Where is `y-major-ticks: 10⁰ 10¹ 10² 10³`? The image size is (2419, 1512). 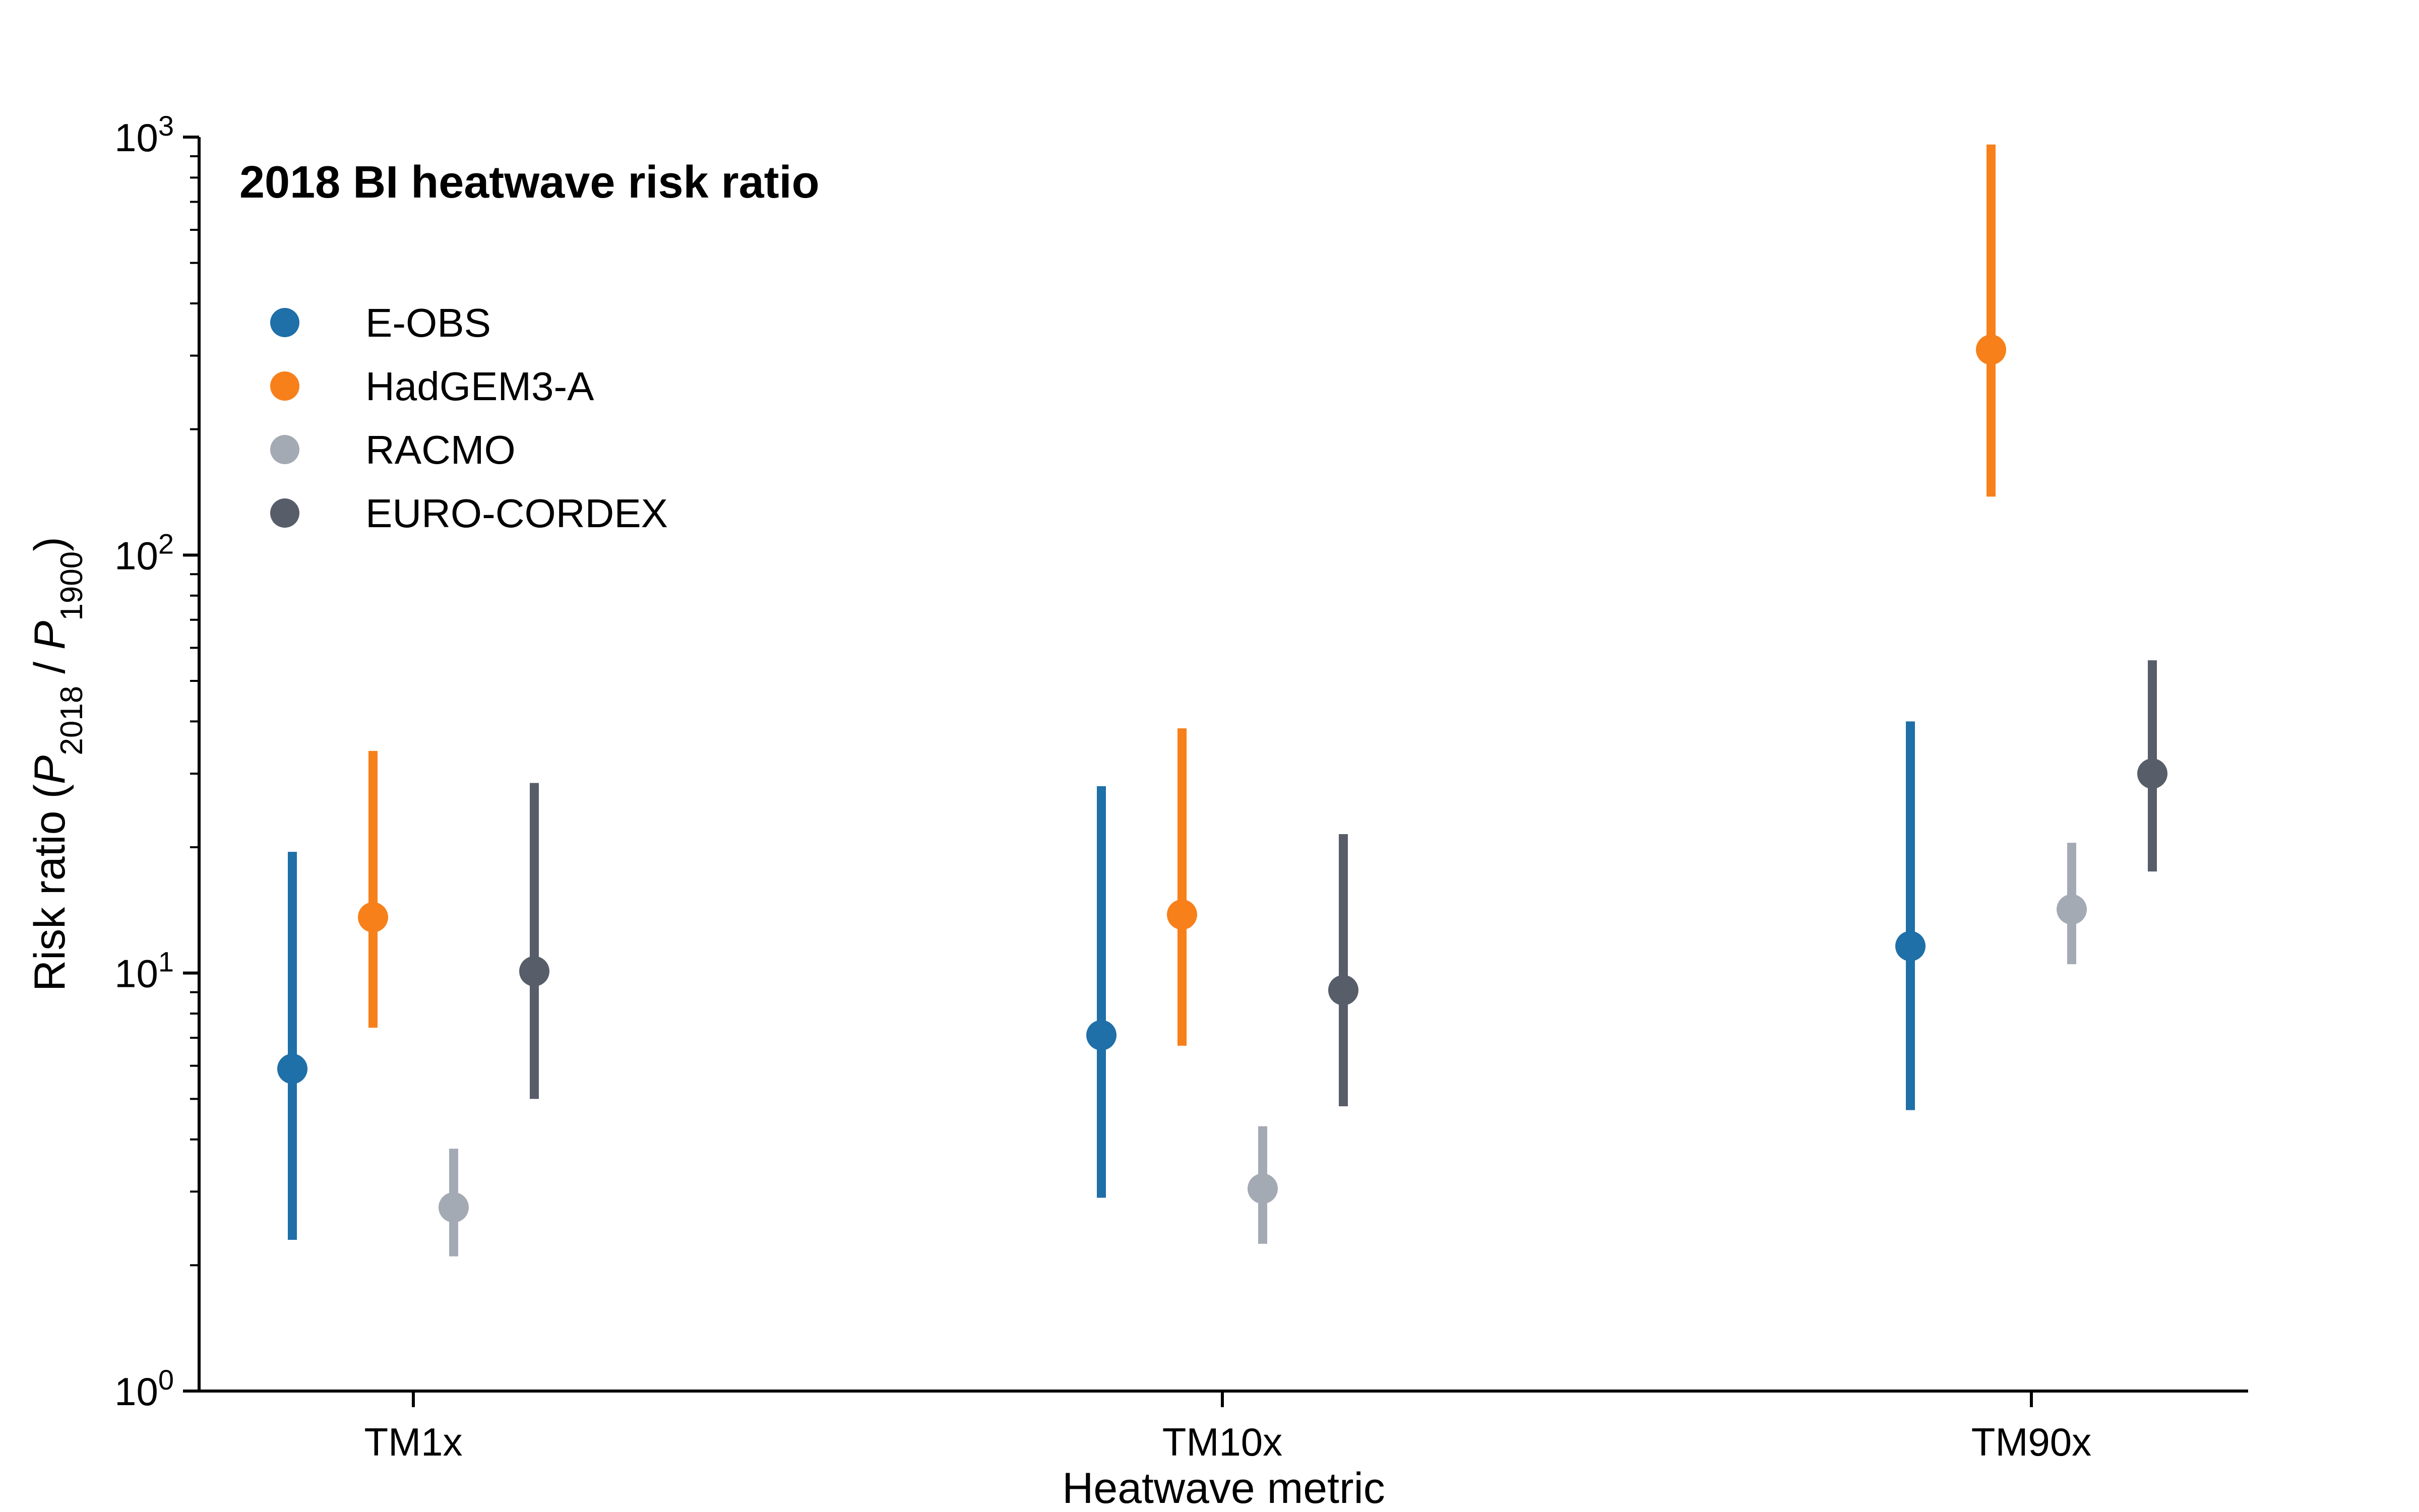
y-major-ticks: 10⁰ 10¹ 10² 10³ is located at coordinates (156, 762).